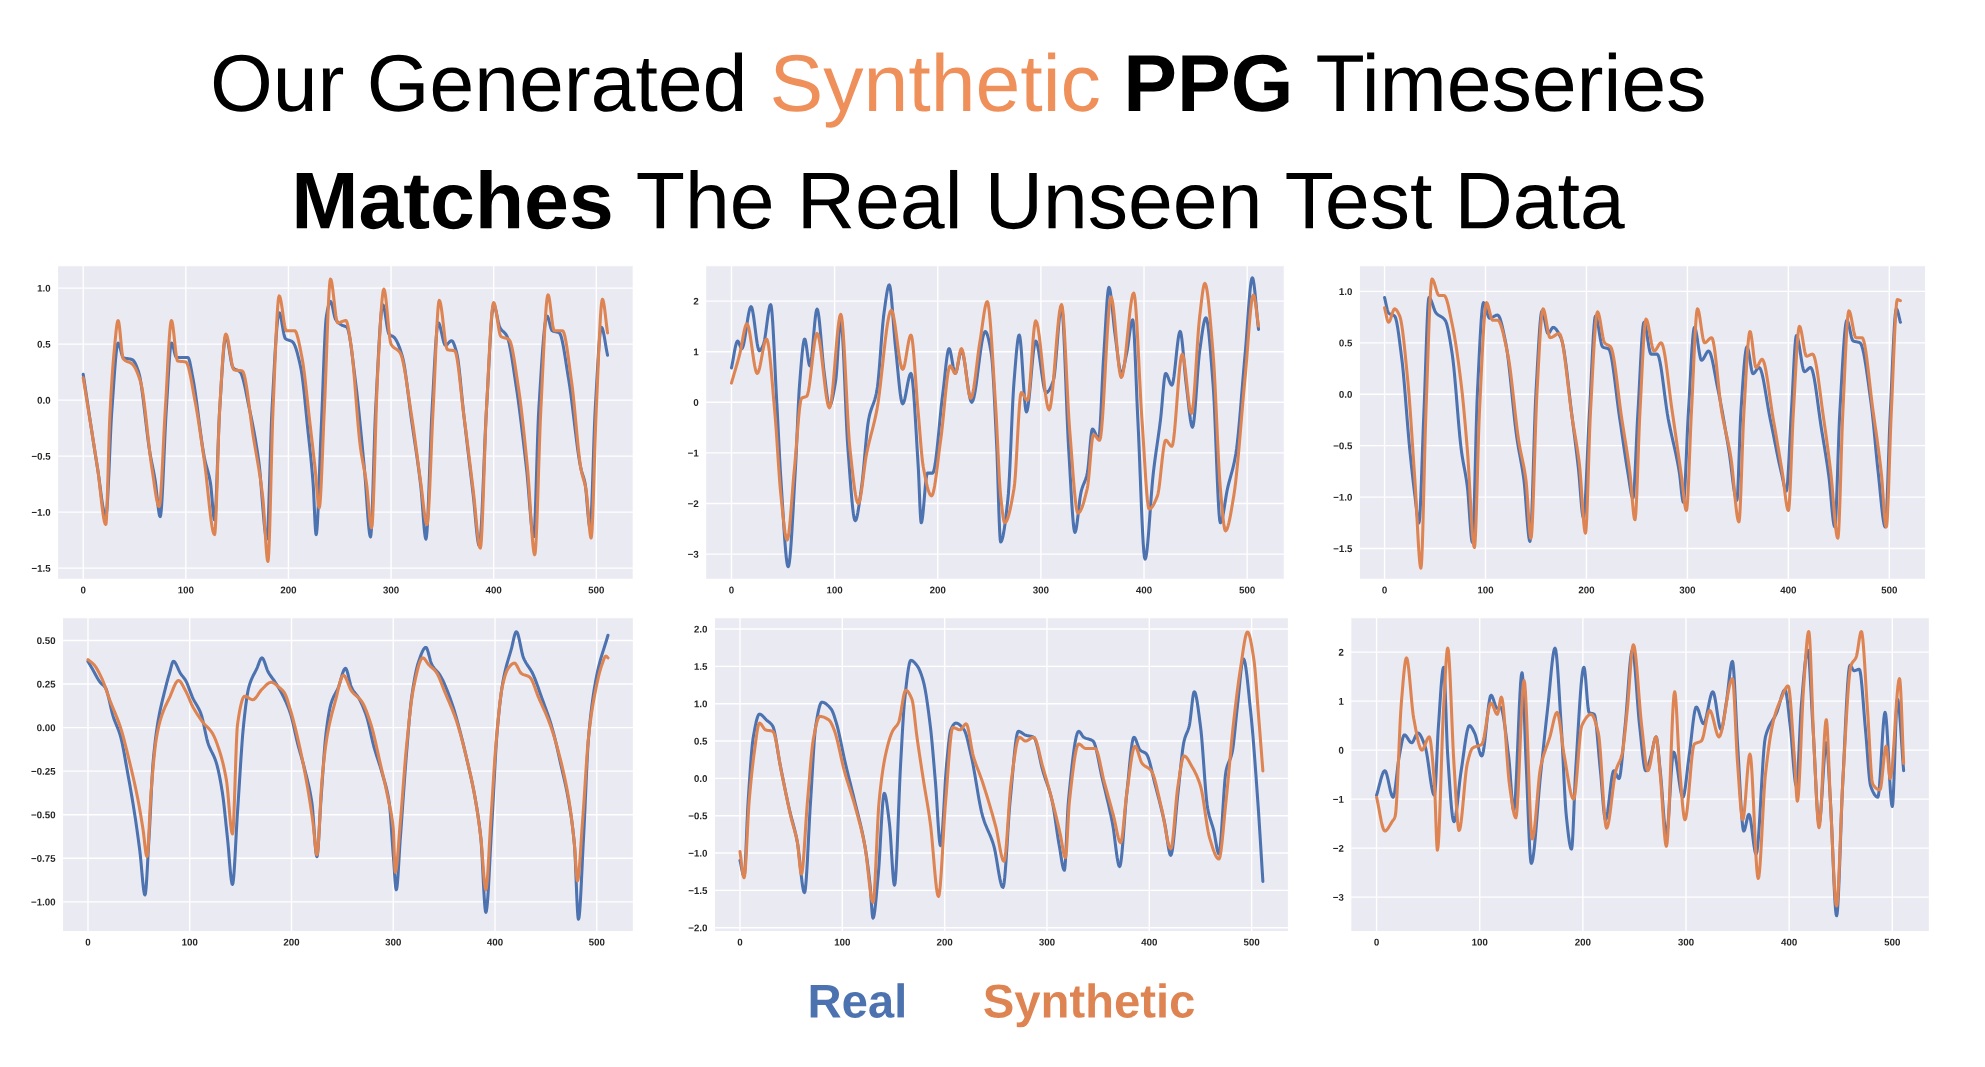 The width and height of the screenshot is (1985, 1067). Describe the element at coordinates (857, 1000) in the screenshot. I see `series-label: Real` at that location.